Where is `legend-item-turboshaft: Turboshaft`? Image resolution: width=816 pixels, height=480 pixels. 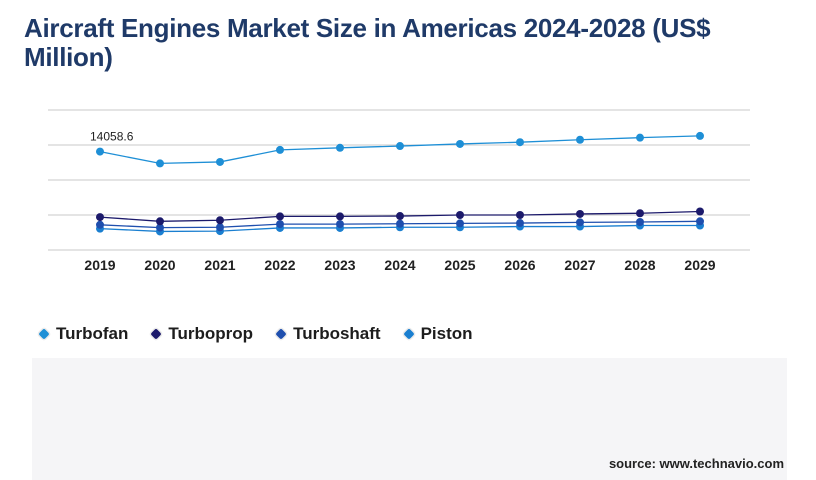
legend-item-turboshaft: Turboshaft is located at coordinates (328, 334).